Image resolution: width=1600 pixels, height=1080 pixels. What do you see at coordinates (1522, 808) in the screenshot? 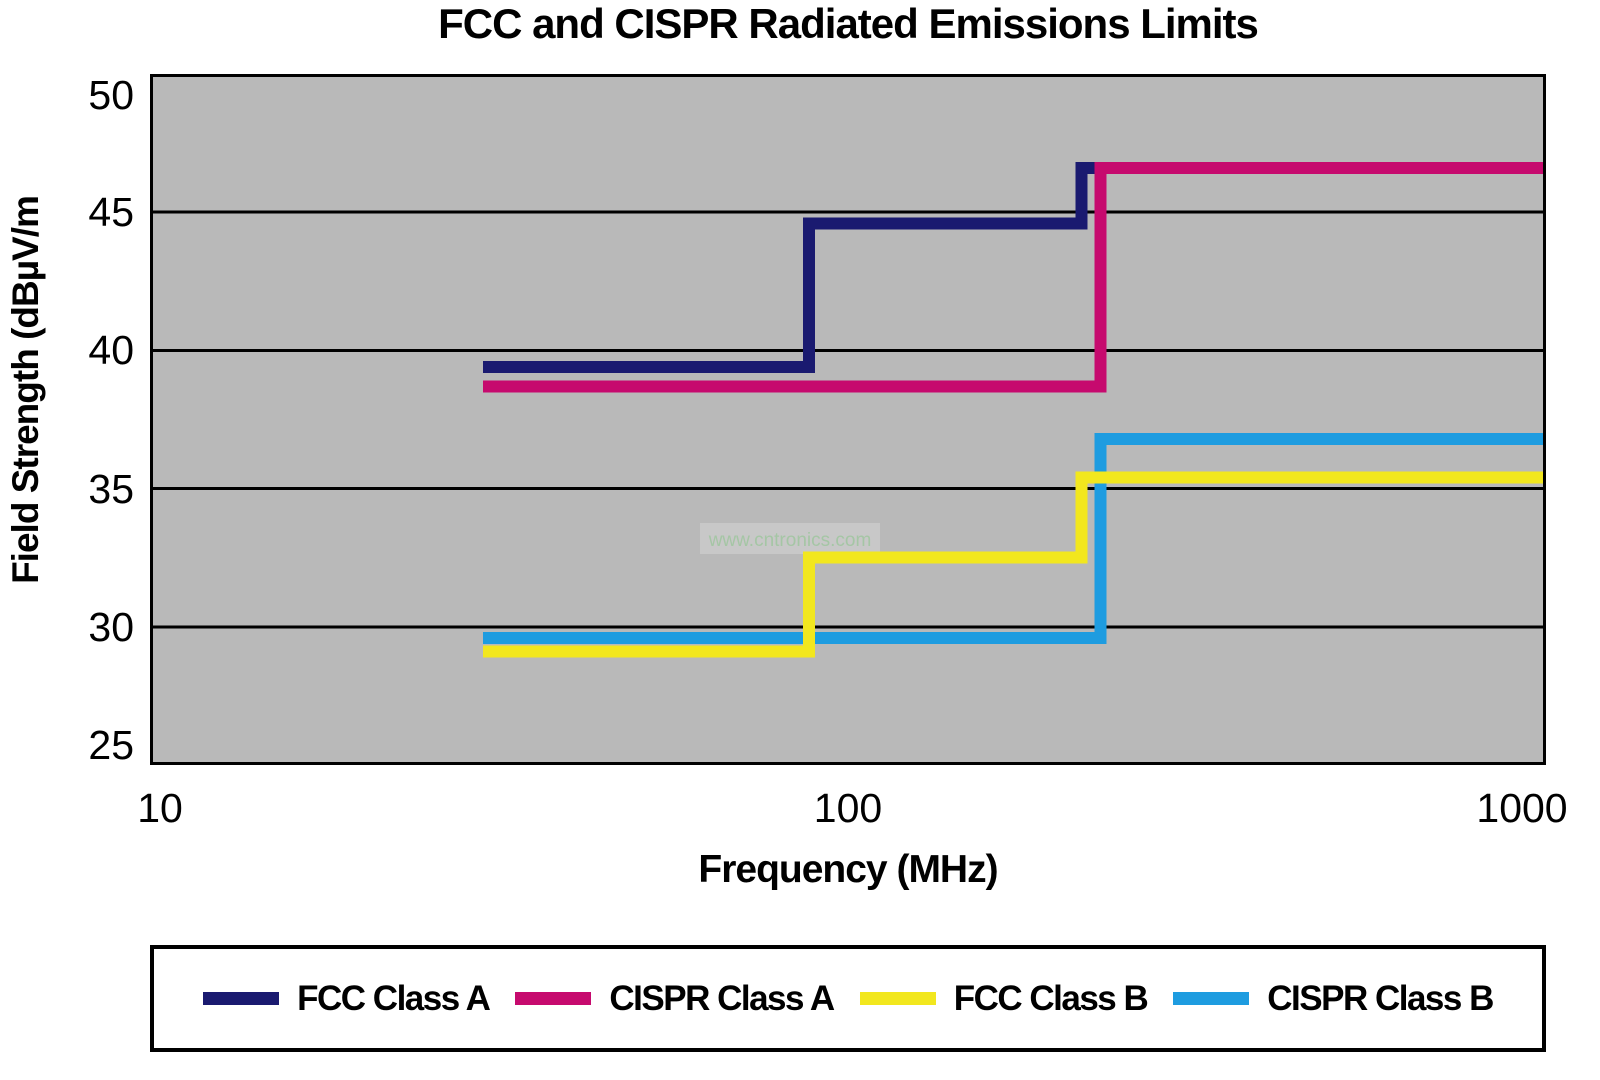
I see `x-tick-label-1000: 1000` at bounding box center [1522, 808].